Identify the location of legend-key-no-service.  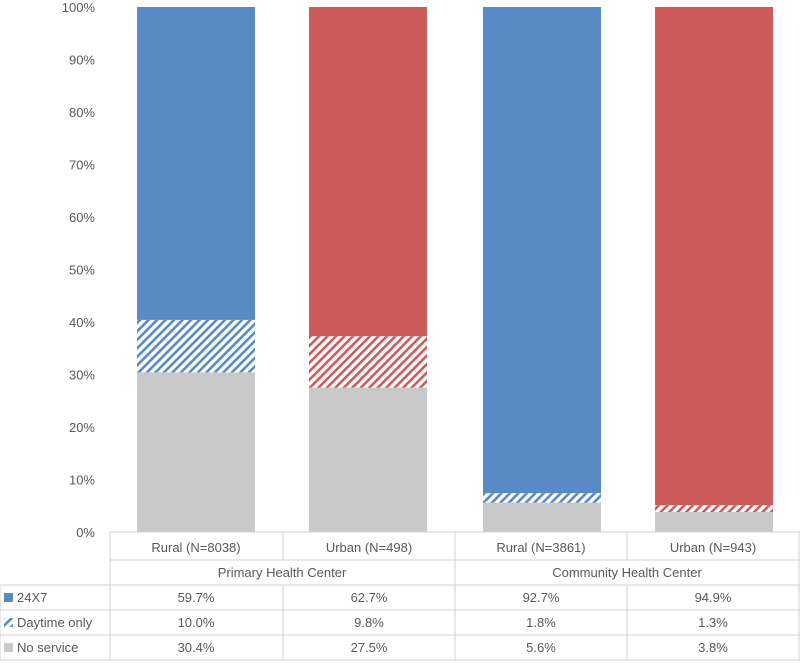
(8, 647).